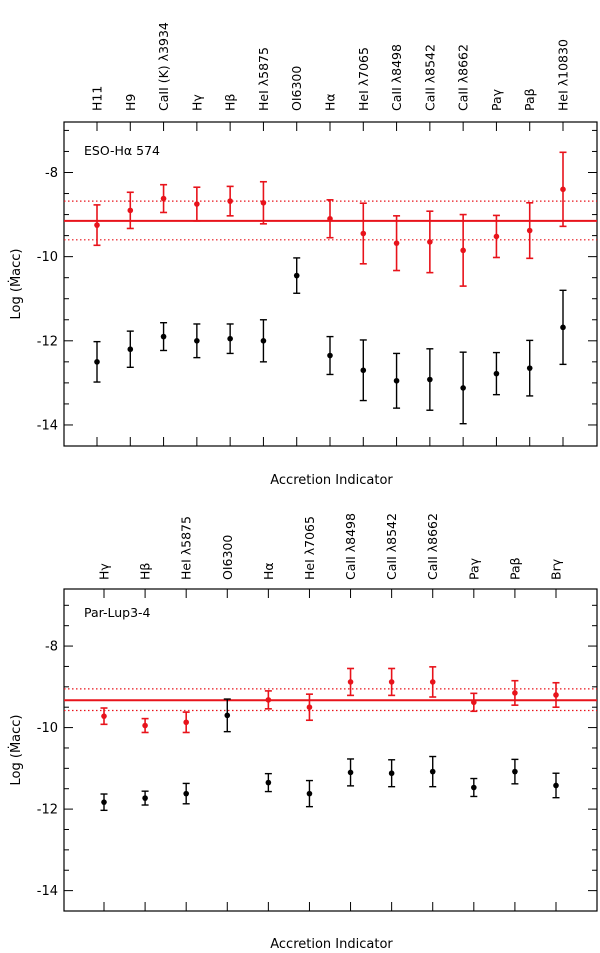 The height and width of the screenshot is (953, 600). What do you see at coordinates (97, 98) in the screenshot?
I see `category-label: H11` at bounding box center [97, 98].